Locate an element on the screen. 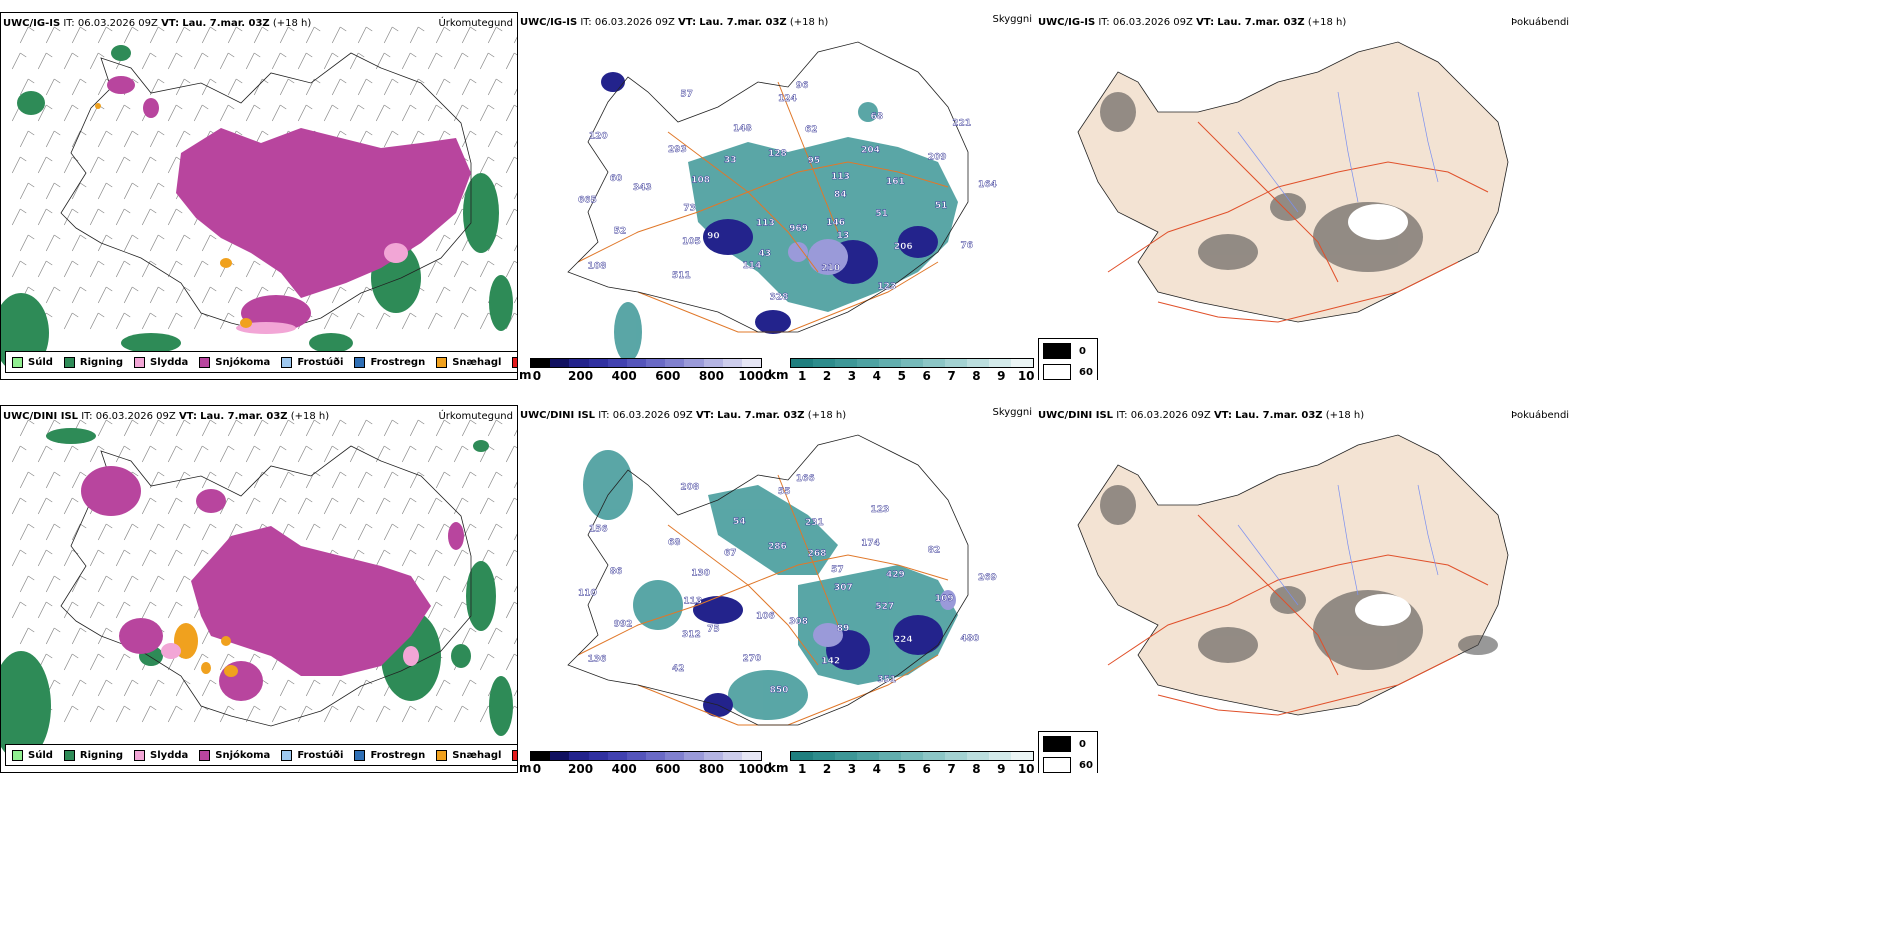  map-value-label: 208 is located at coordinates (689, 488).